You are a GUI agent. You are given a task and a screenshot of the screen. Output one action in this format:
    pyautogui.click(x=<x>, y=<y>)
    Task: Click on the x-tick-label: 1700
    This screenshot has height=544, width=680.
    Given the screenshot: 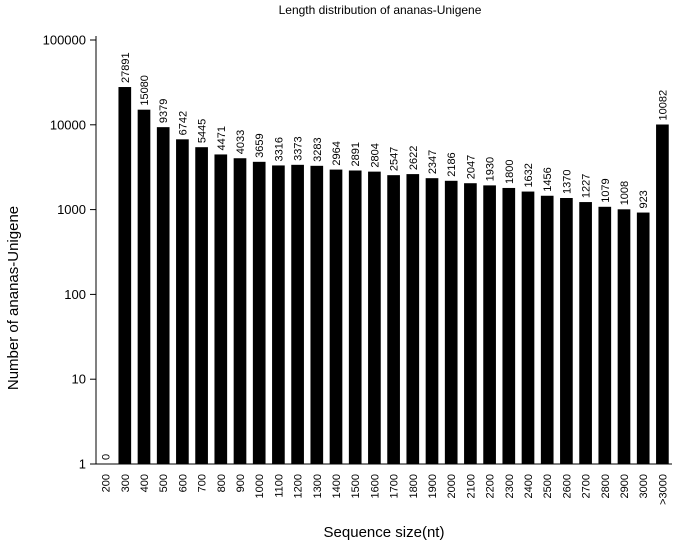 What is the action you would take?
    pyautogui.click(x=395, y=486)
    